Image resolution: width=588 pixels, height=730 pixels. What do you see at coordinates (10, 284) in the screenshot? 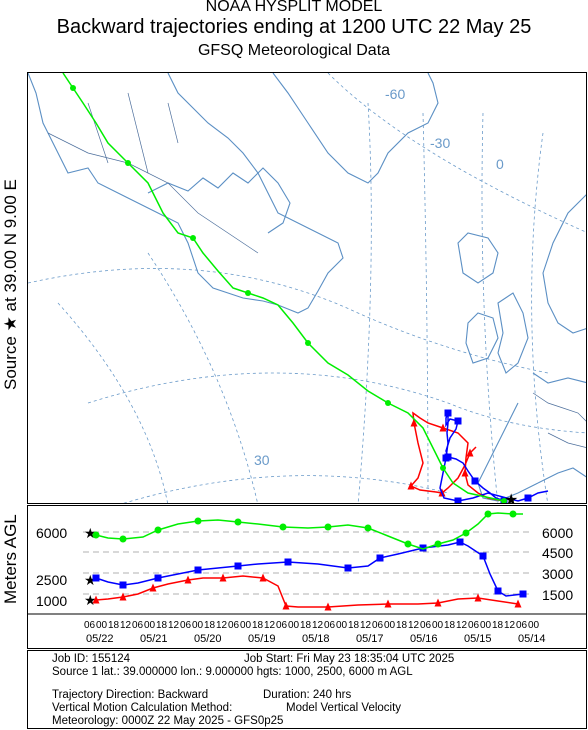
I see `source-location-label: Source ★ at 39.00 N 9.00 E` at bounding box center [10, 284].